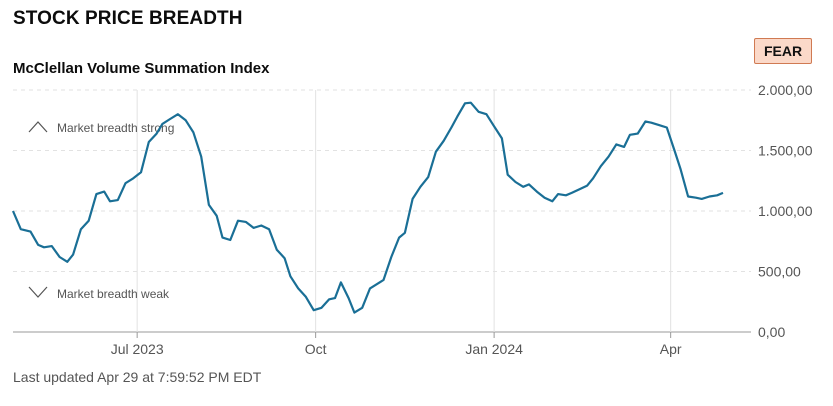 The height and width of the screenshot is (406, 833). What do you see at coordinates (128, 18) in the screenshot?
I see `page-title: STOCK PRICE BREADTH` at bounding box center [128, 18].